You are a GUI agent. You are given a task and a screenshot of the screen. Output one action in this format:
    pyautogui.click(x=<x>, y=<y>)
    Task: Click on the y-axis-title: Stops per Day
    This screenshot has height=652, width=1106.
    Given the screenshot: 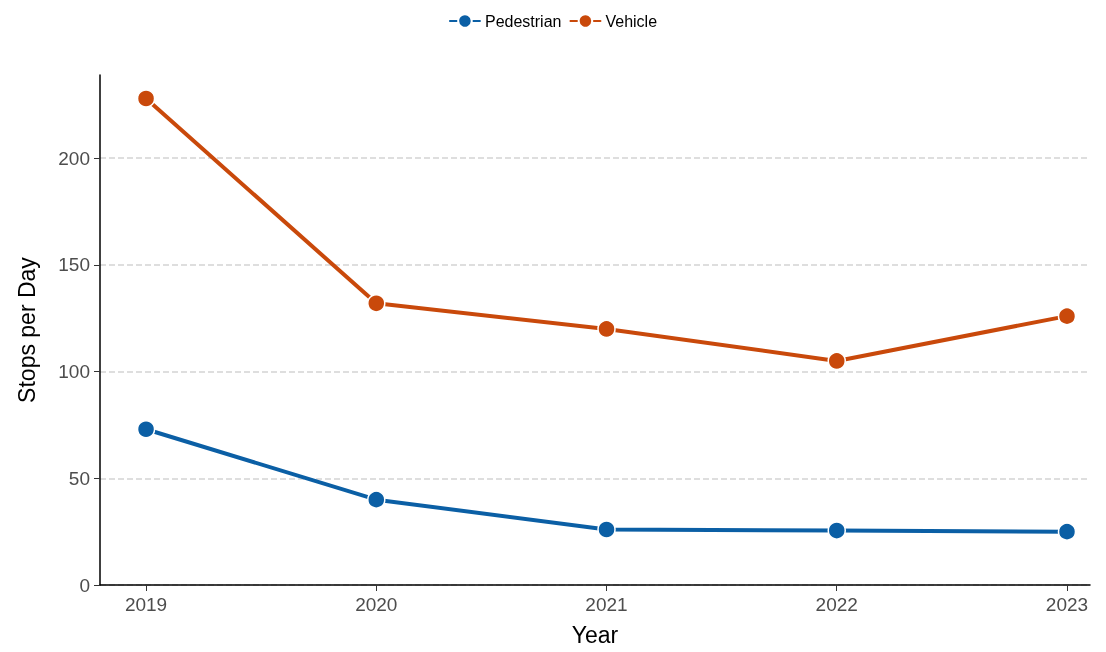 What is the action you would take?
    pyautogui.click(x=26, y=329)
    